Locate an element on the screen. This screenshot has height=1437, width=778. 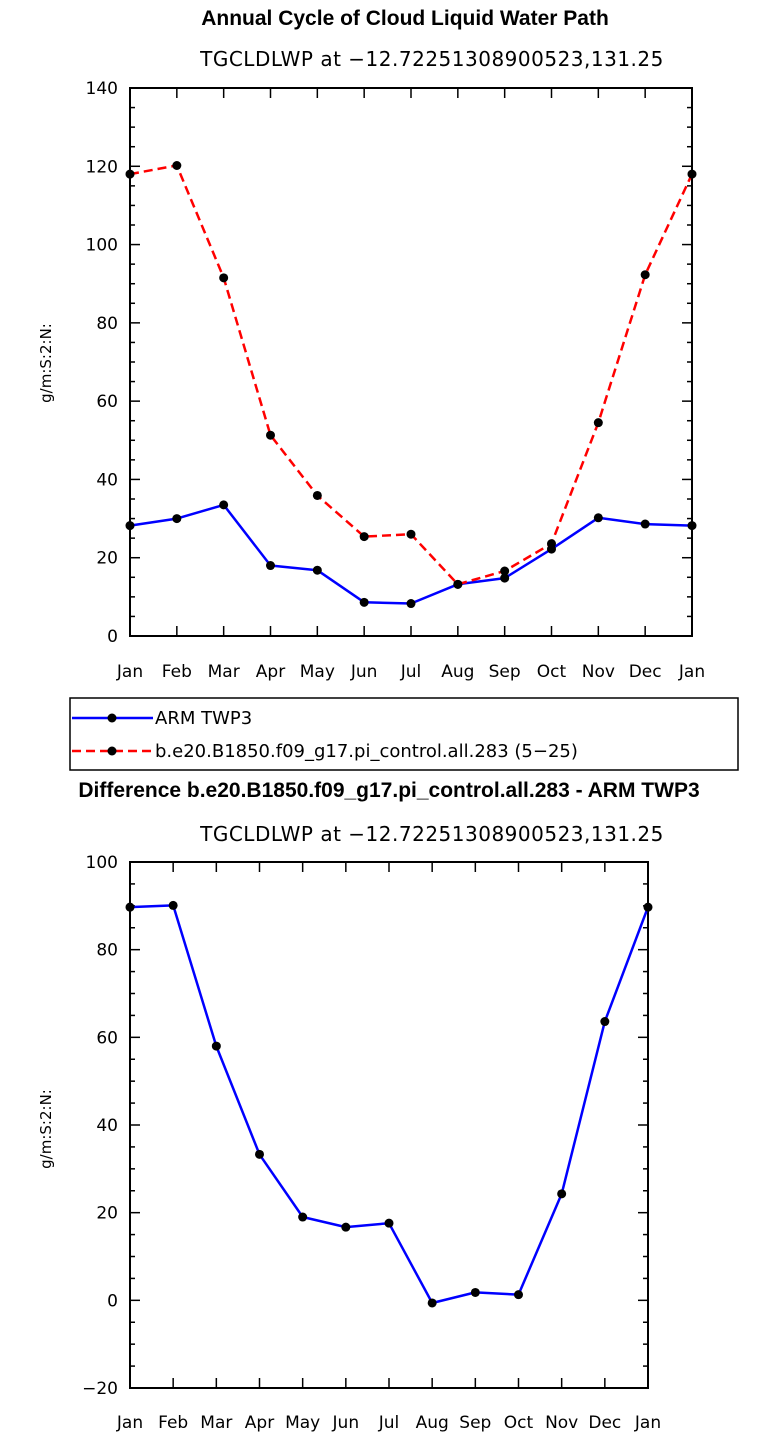
chart2-y-tick-label: 80 is located at coordinates (107, 951).